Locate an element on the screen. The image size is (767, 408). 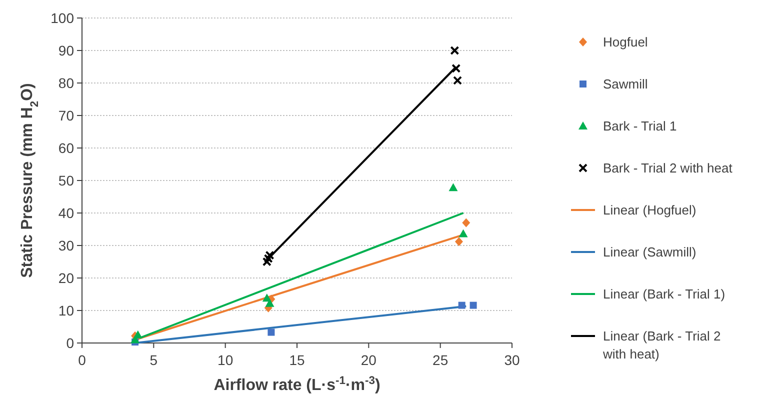
x-tick-label: 15 is located at coordinates (297, 360).